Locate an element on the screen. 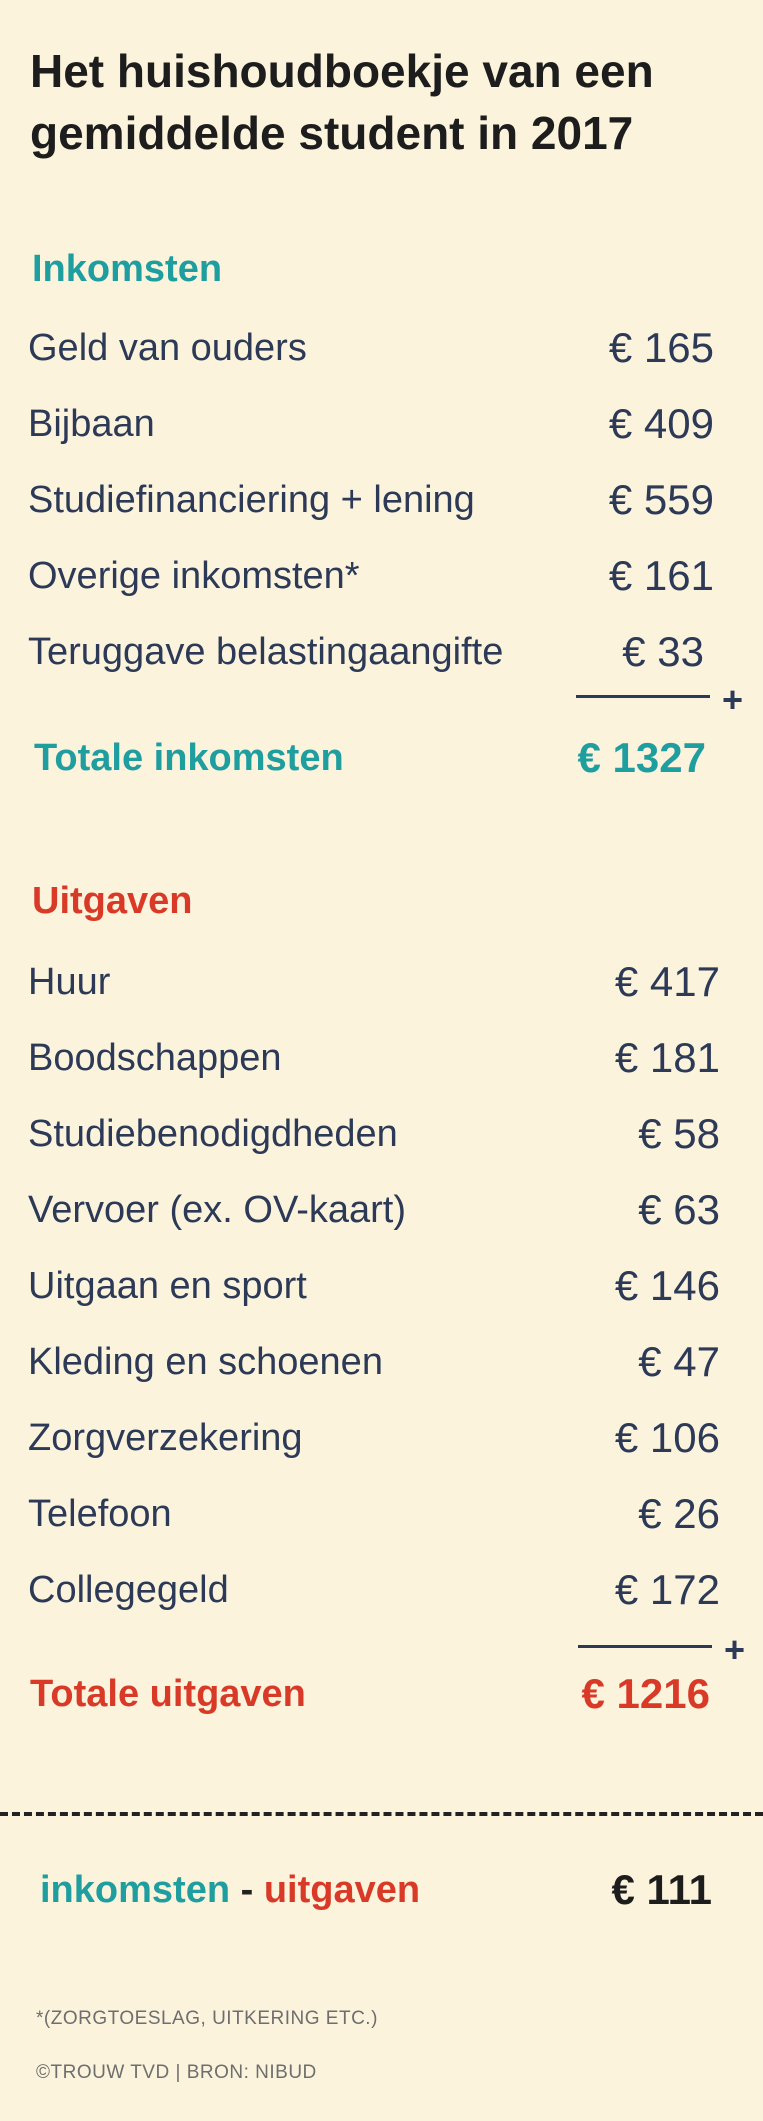  expense-amount: € 63 is located at coordinates (679, 1209).